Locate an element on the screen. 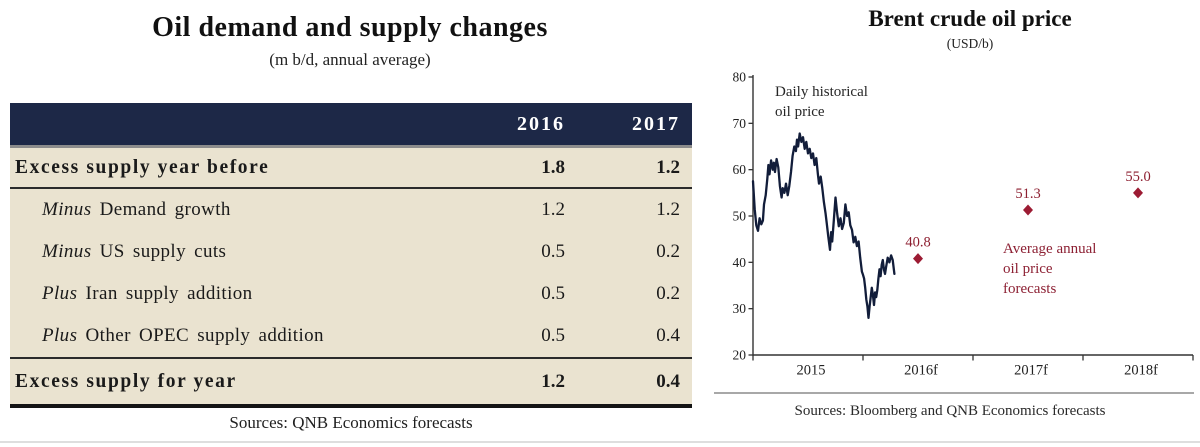 This screenshot has height=447, width=1200. annotation-line: forecasts is located at coordinates (1029, 289).